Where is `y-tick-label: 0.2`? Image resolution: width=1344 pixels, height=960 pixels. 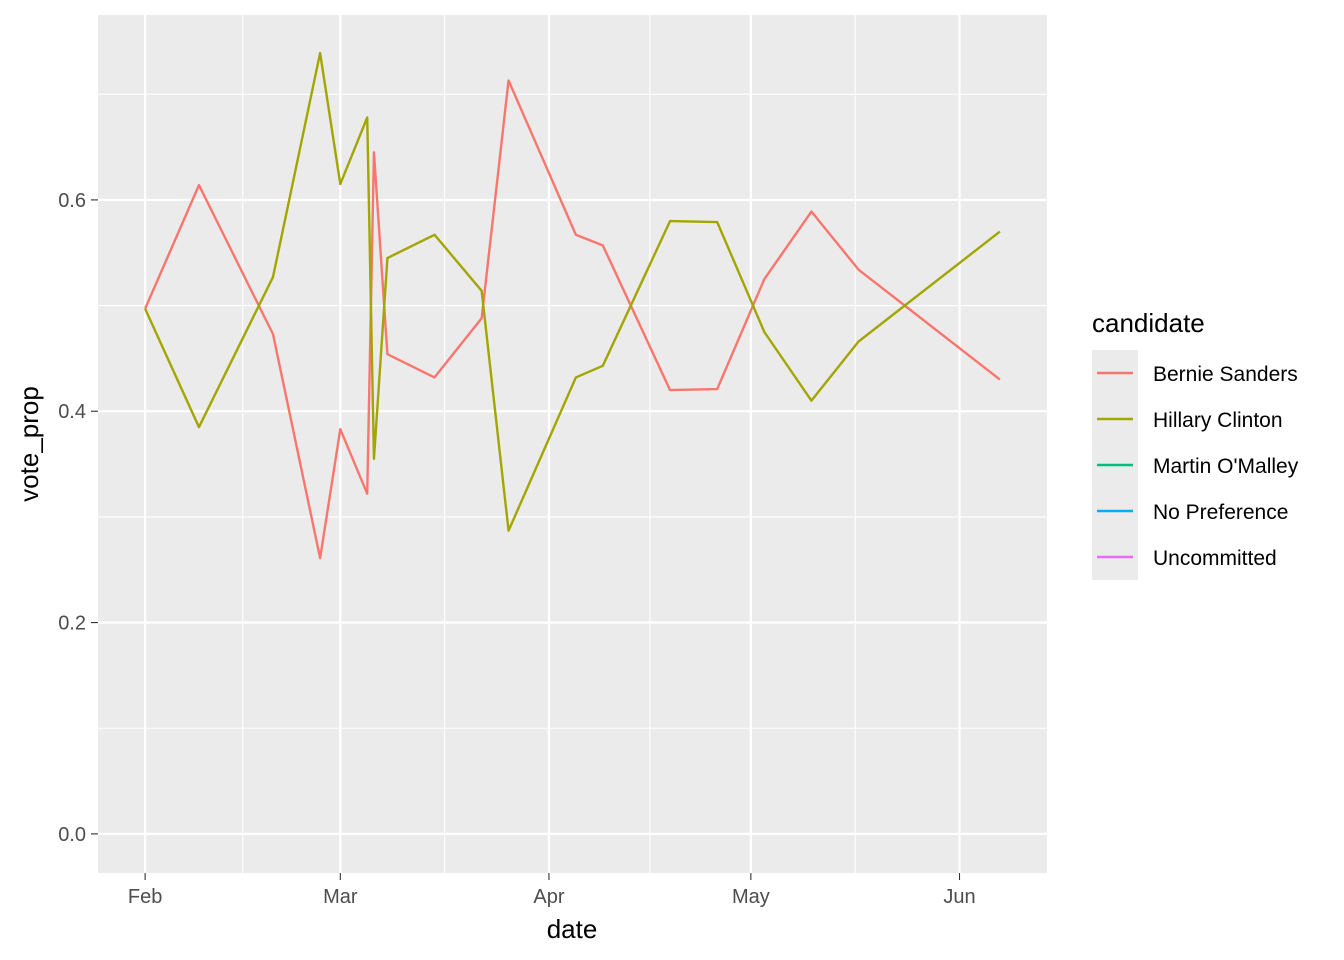
y-tick-label: 0.2 is located at coordinates (72, 624).